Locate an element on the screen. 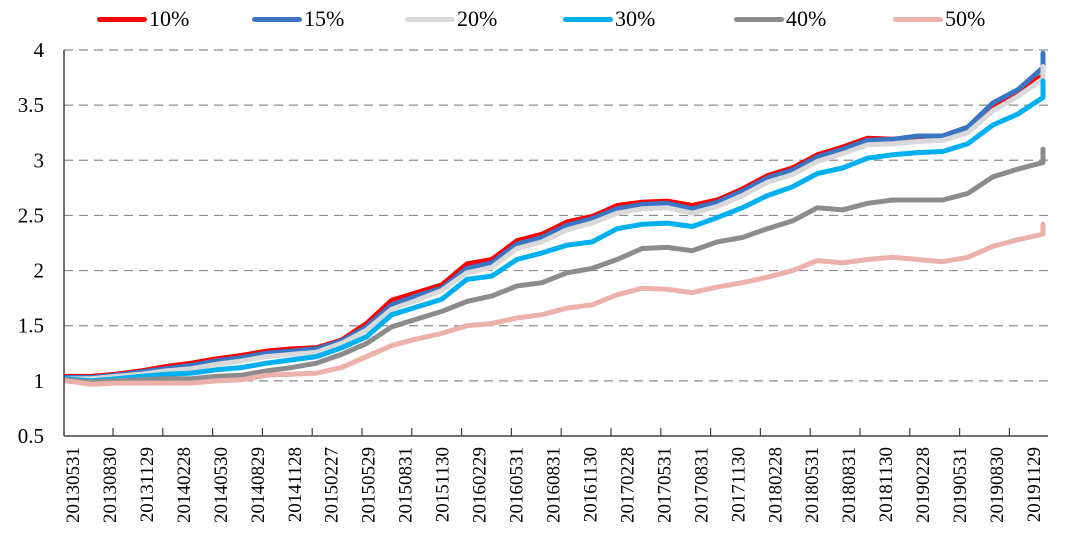 This screenshot has width=1068, height=555. x-tick-label: 20180531 is located at coordinates (812, 485).